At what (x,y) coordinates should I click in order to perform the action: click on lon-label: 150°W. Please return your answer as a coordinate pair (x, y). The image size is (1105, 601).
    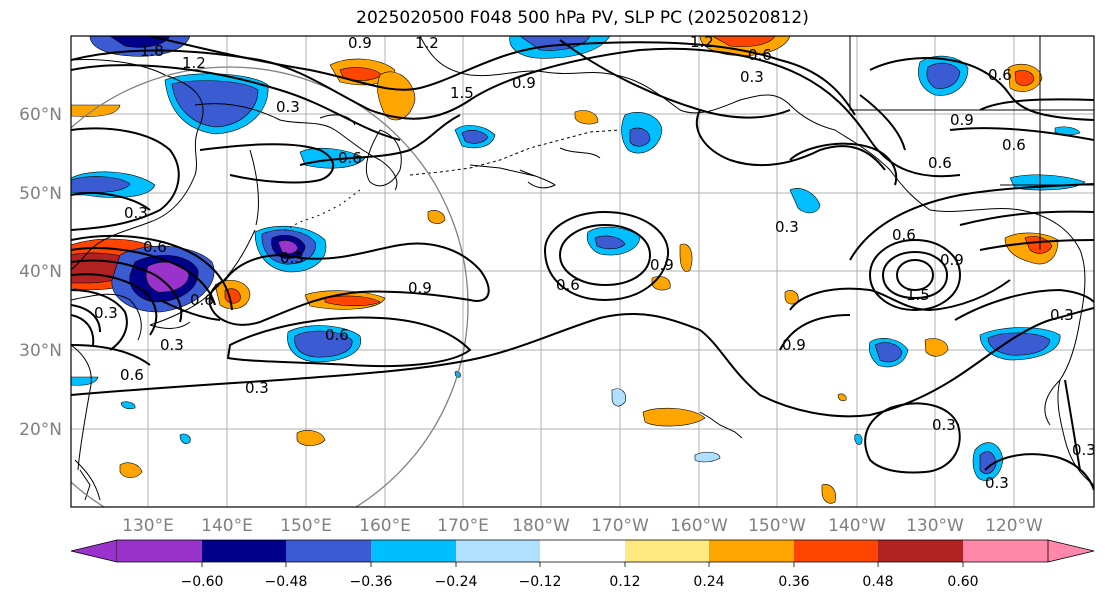
    Looking at the image, I should click on (777, 526).